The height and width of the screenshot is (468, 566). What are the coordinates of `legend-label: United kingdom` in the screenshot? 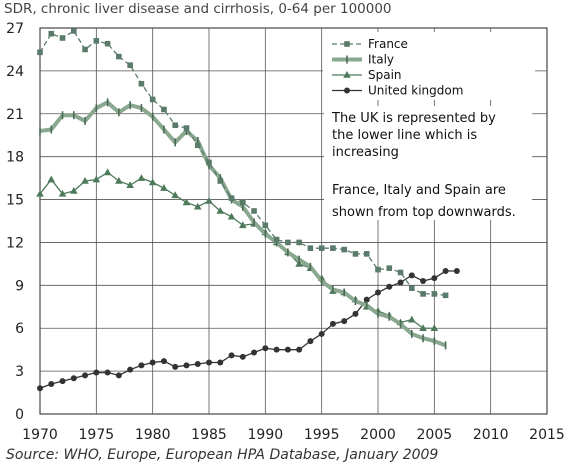 It's located at (415, 91).